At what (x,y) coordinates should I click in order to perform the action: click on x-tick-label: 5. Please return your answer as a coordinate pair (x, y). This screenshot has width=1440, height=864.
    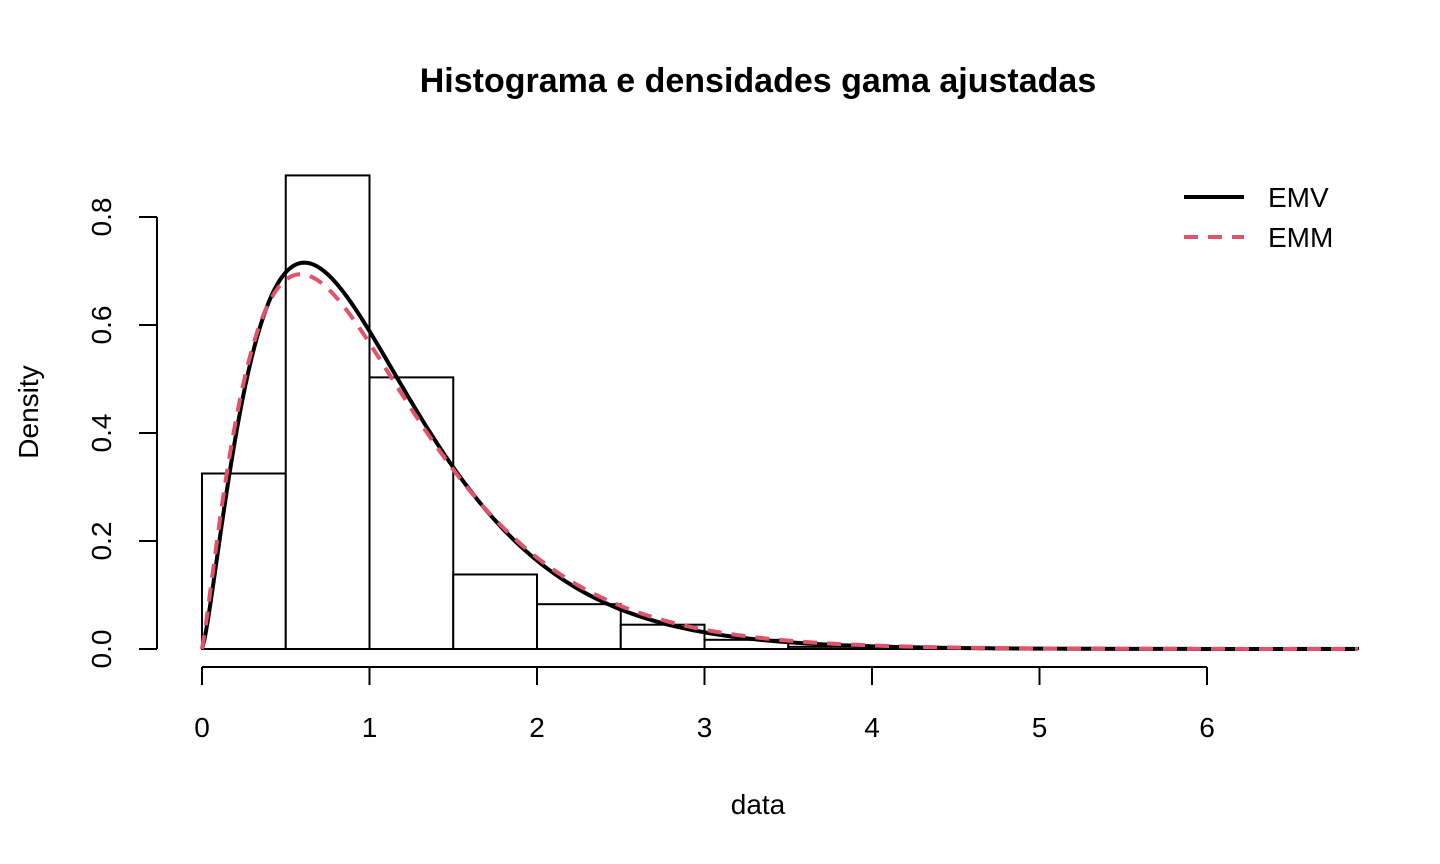
    Looking at the image, I should click on (1040, 727).